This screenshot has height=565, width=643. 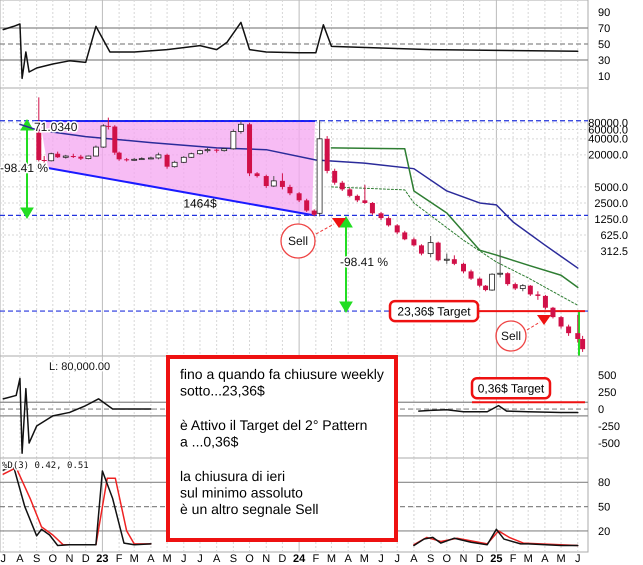 What do you see at coordinates (608, 140) in the screenshot?
I see `y-tick-label: 40000.0` at bounding box center [608, 140].